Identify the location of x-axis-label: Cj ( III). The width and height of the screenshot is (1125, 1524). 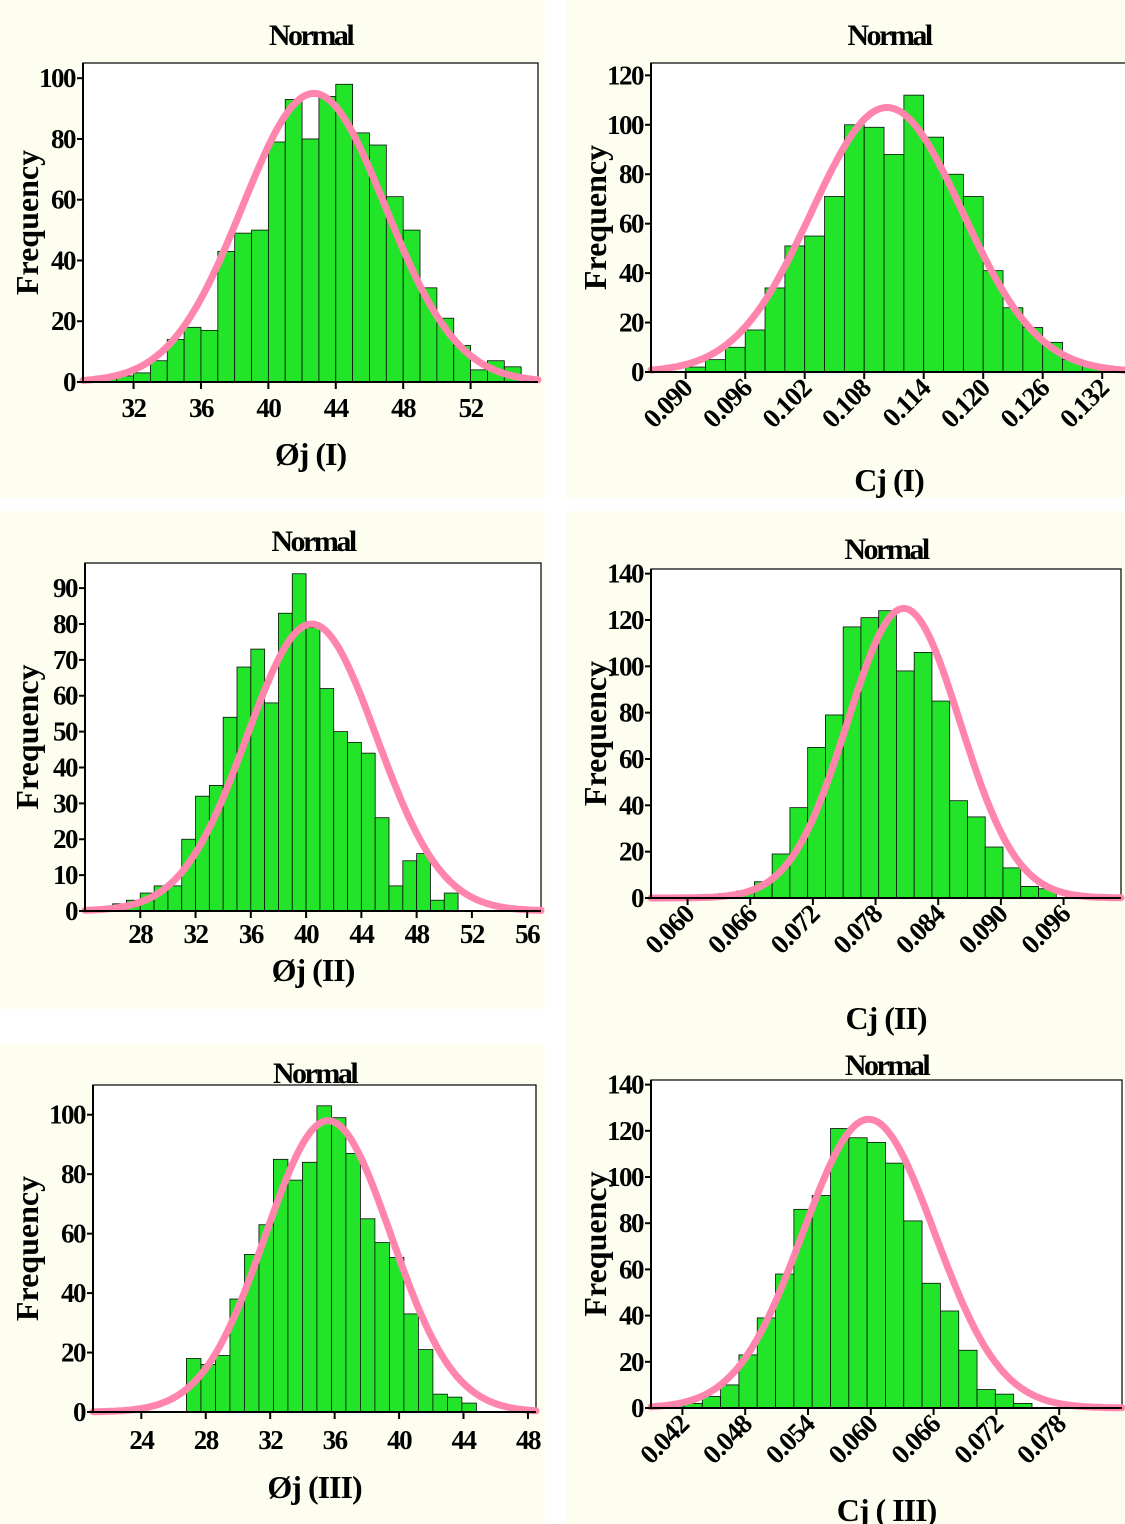
(887, 1508).